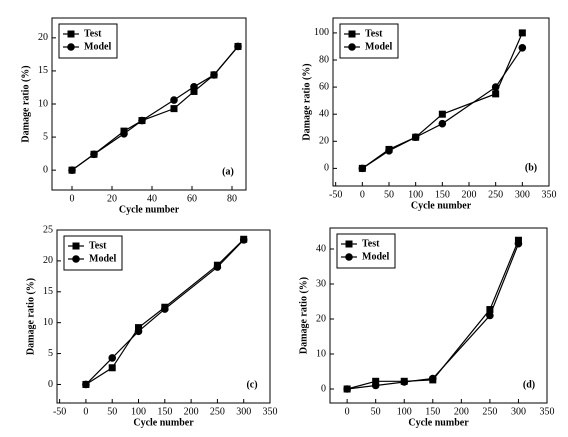  Describe the element at coordinates (48, 229) in the screenshot. I see `y-tick-label: 25` at that location.